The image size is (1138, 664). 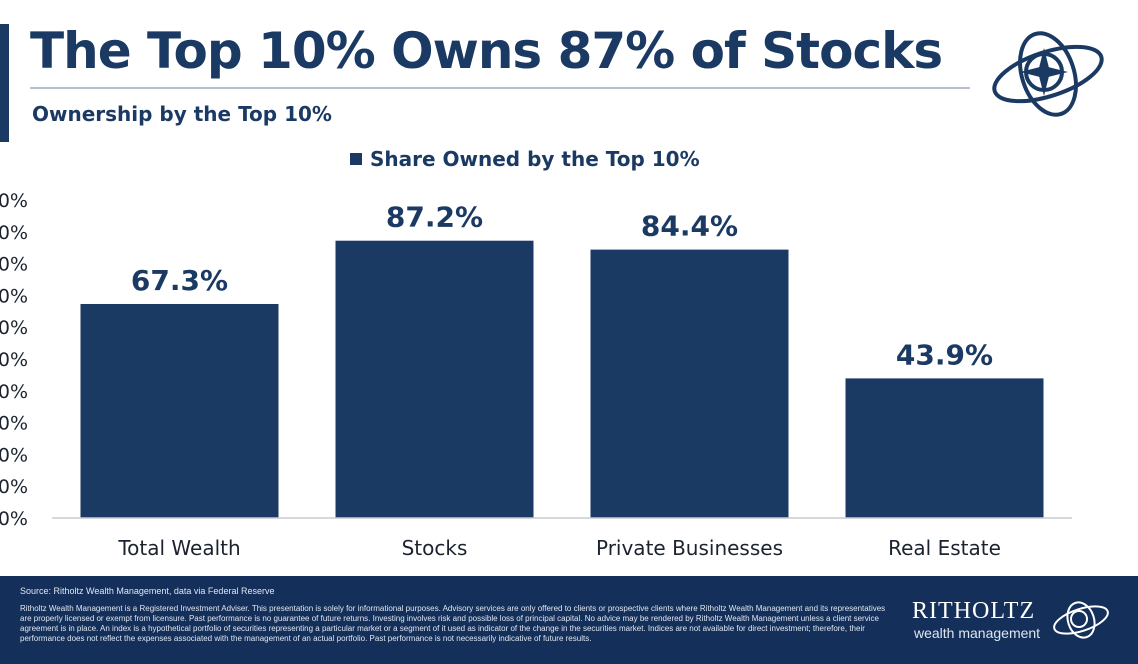 I want to click on chart-legend: Share Owned by the Top 10%, so click(x=525, y=159).